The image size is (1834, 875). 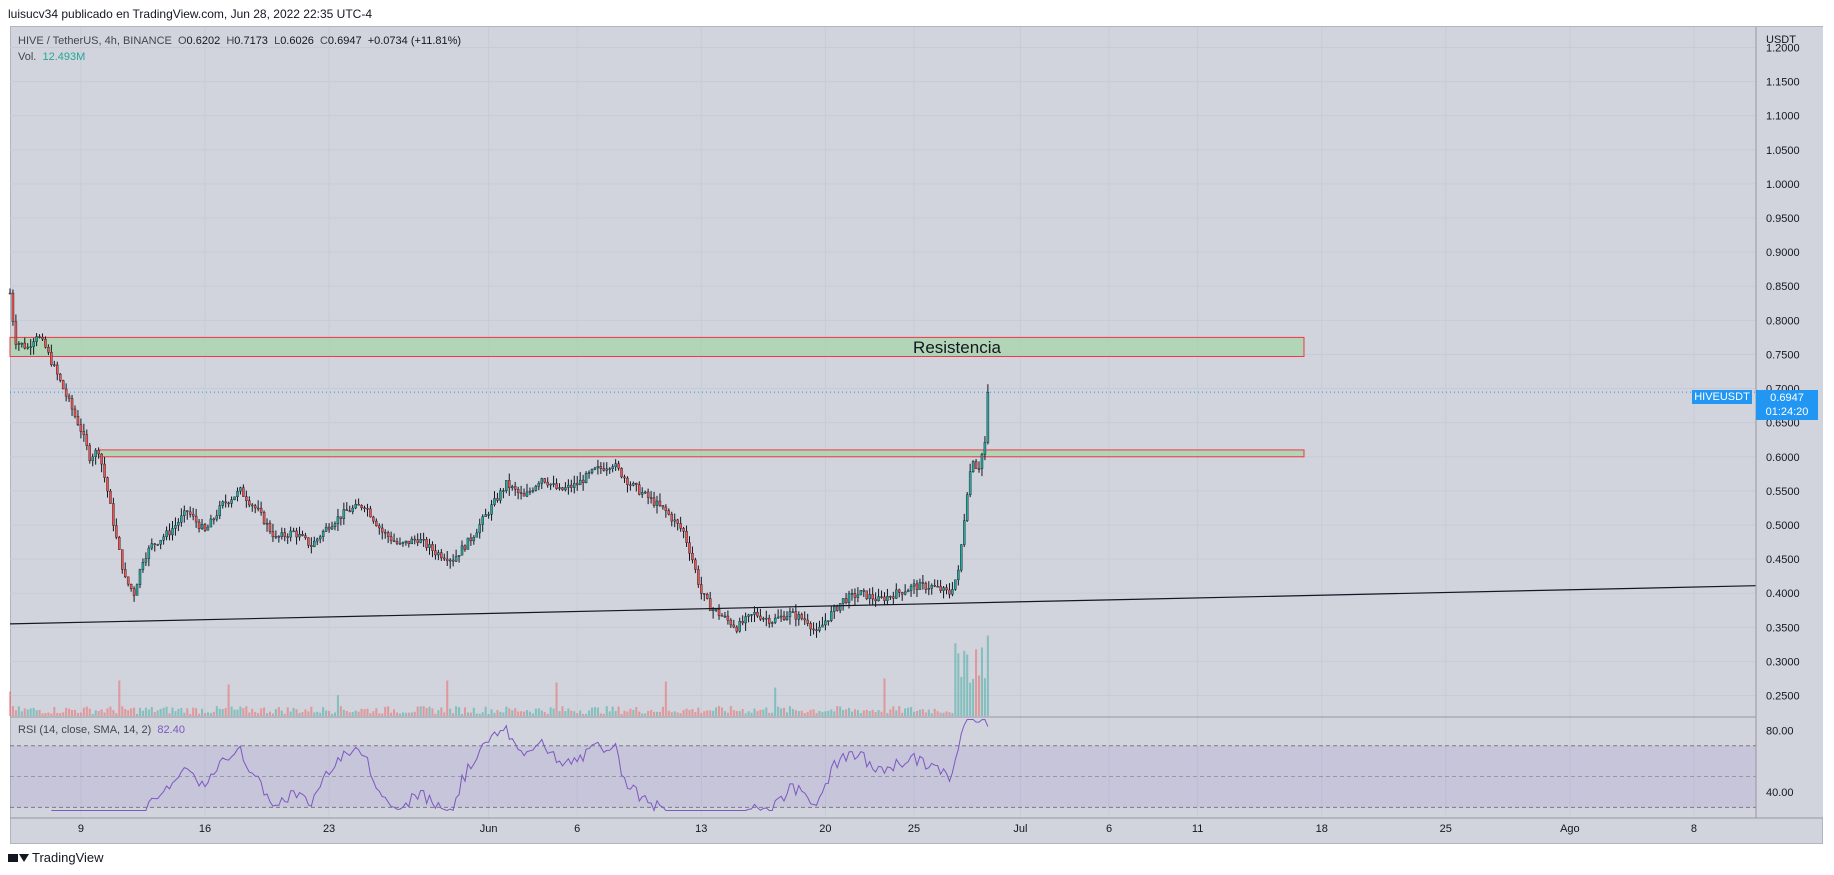 What do you see at coordinates (657, 397) in the screenshot?
I see `resistance-zones: Resistencia` at bounding box center [657, 397].